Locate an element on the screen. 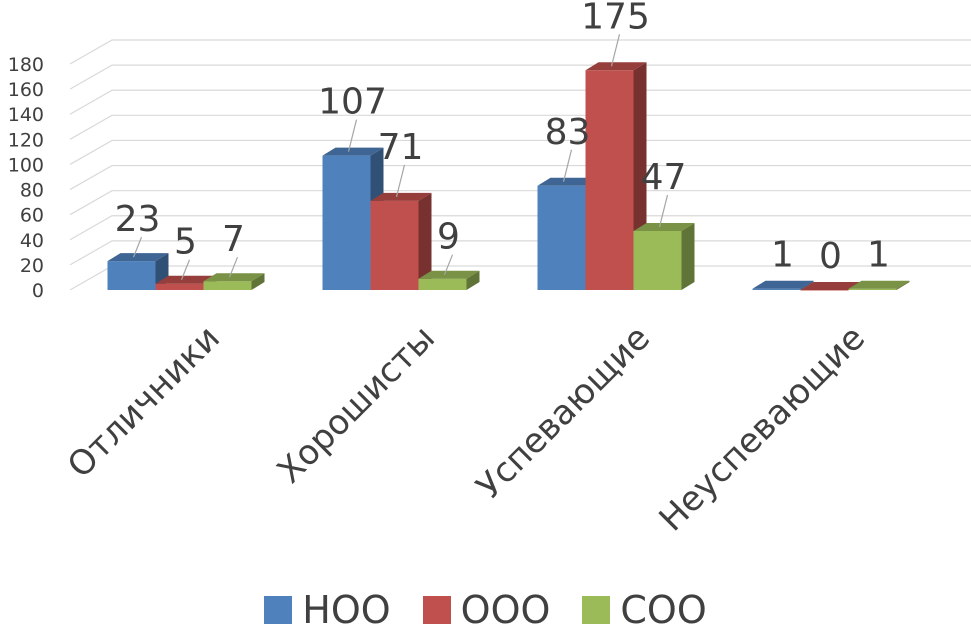  data-label: 0 is located at coordinates (830, 256).